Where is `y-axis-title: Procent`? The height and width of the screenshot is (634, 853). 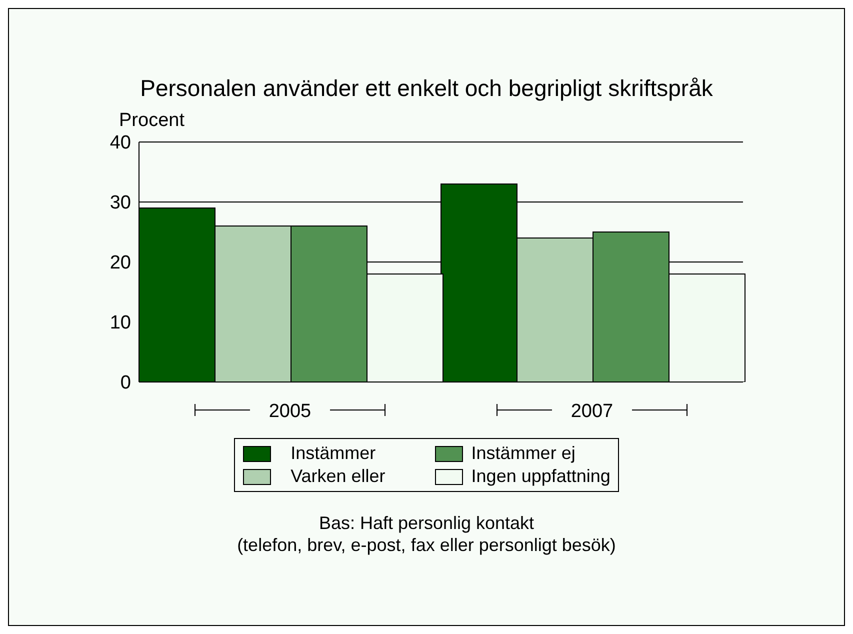
y-axis-title: Procent is located at coordinates (151, 121).